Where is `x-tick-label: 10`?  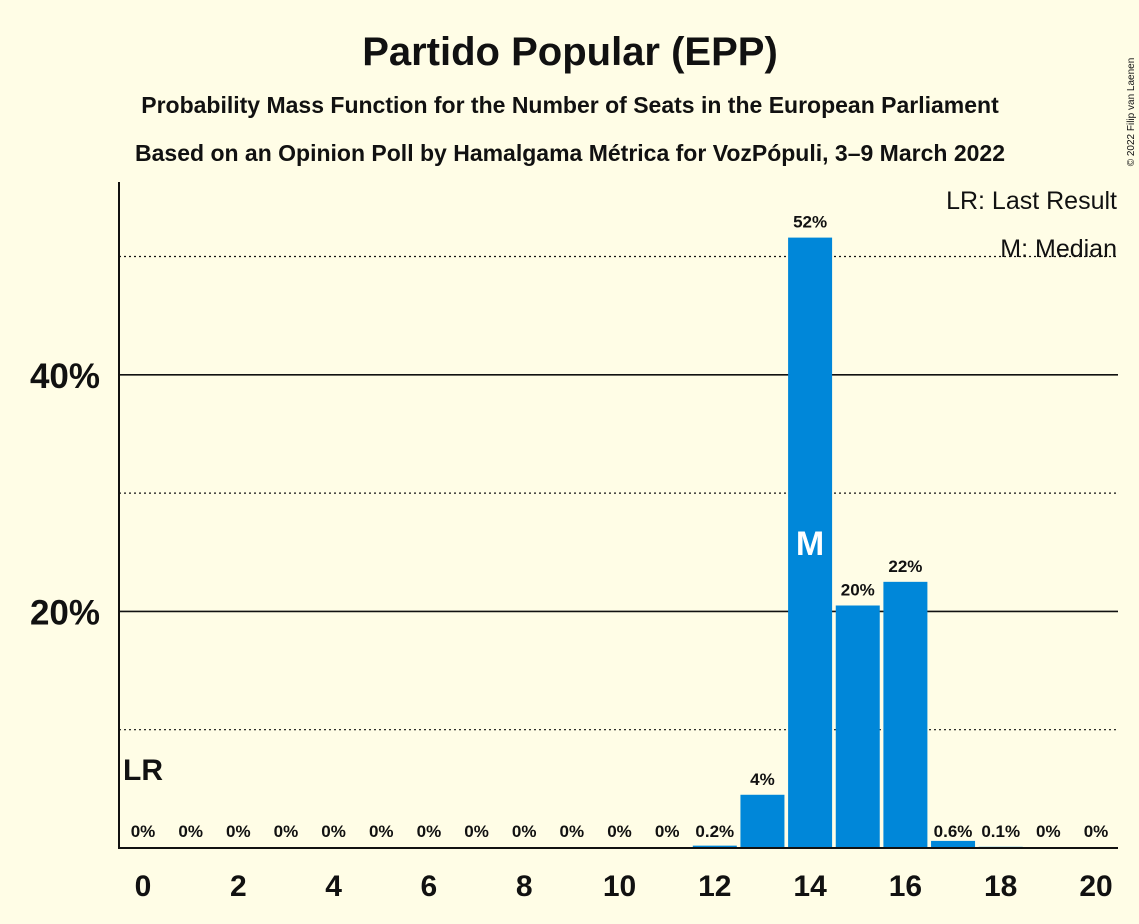 x-tick-label: 10 is located at coordinates (619, 886).